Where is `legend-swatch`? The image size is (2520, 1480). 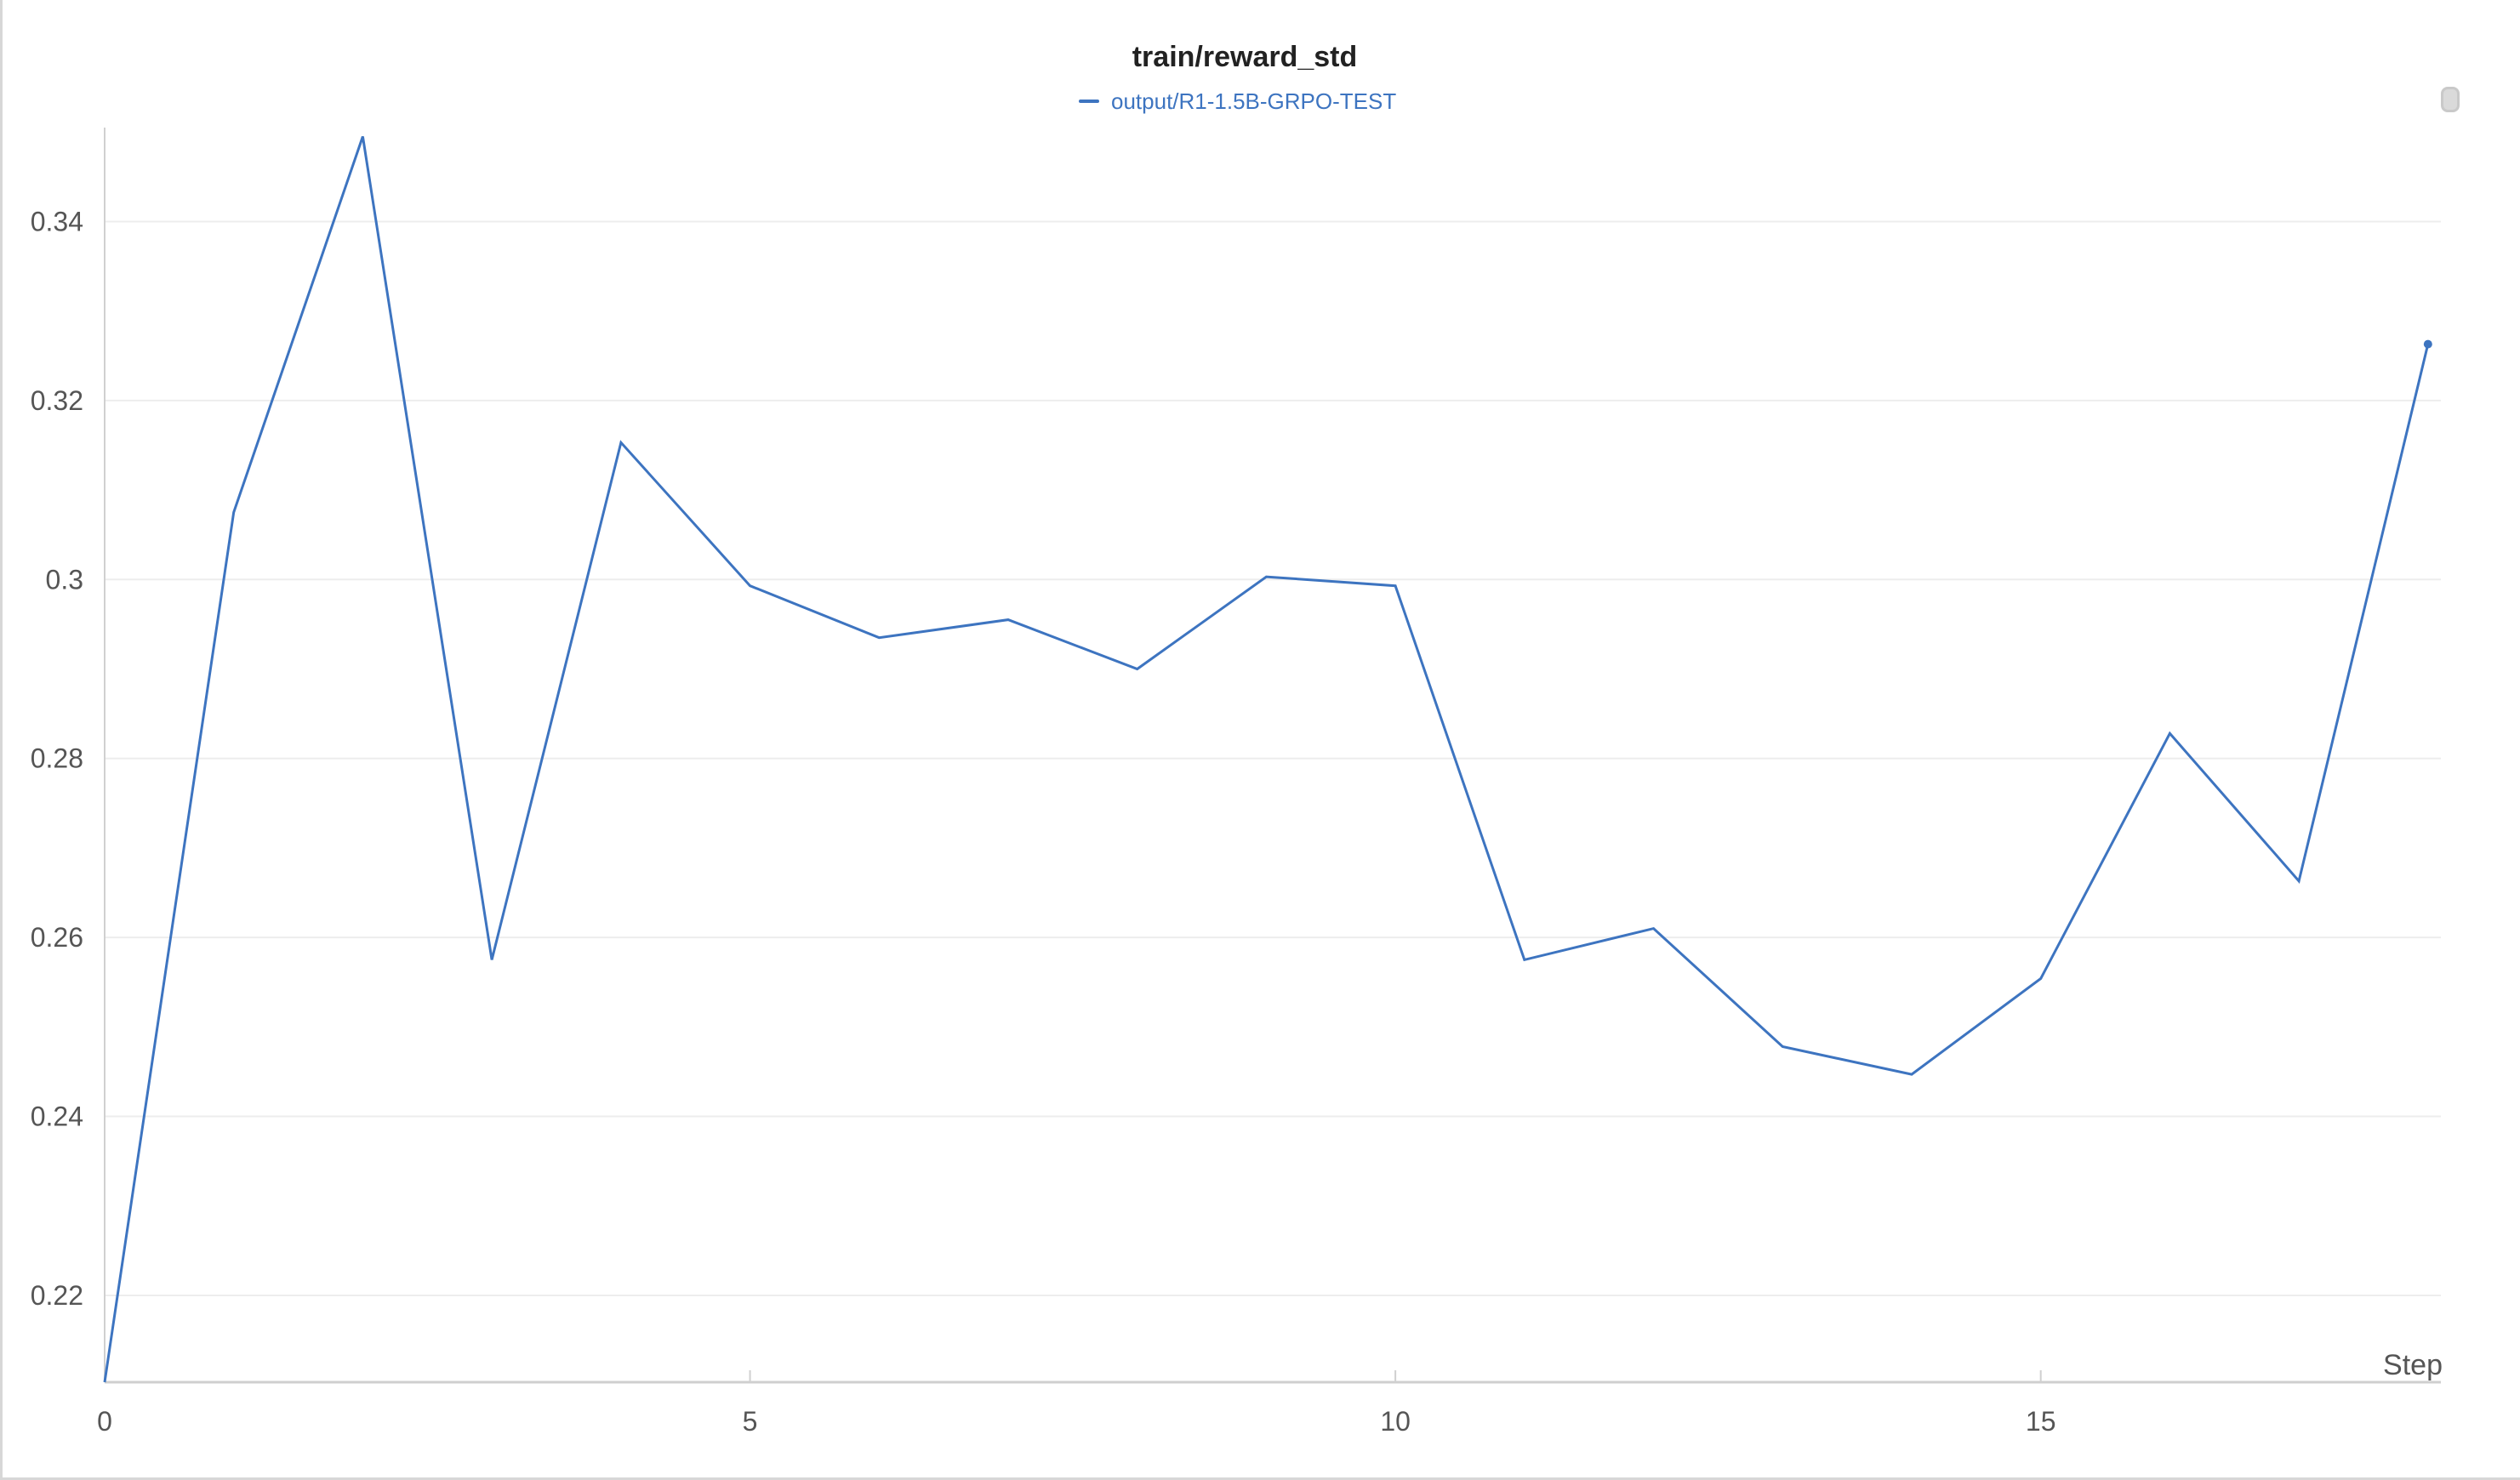 legend-swatch is located at coordinates (1089, 101).